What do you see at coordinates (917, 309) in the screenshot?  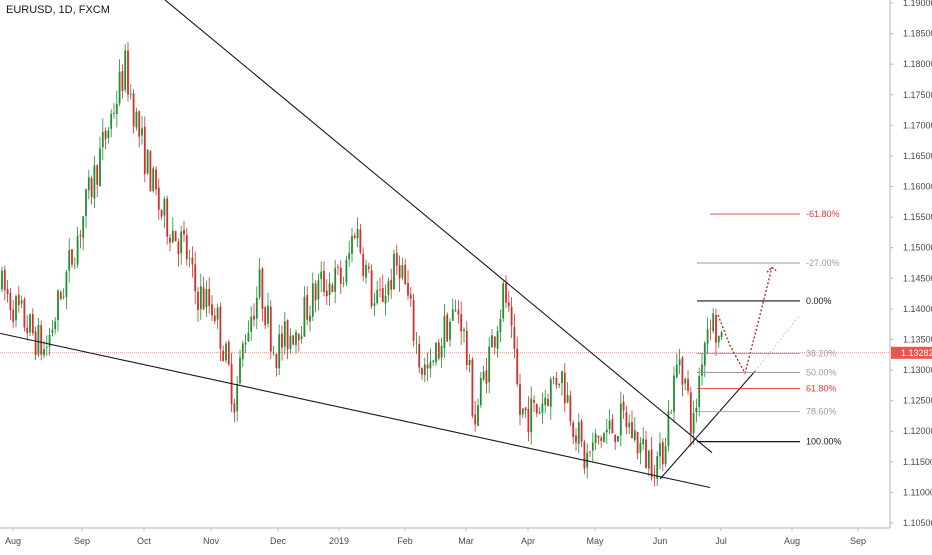 I see `y-tick-label: 1.14000` at bounding box center [917, 309].